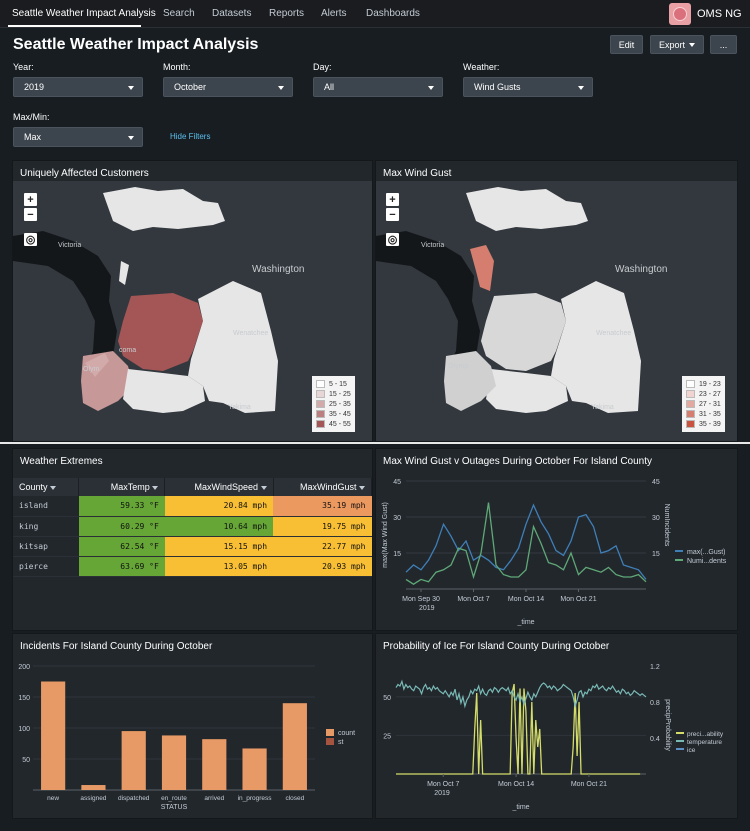  Describe the element at coordinates (329, 87) in the screenshot. I see `day-value: All` at that location.